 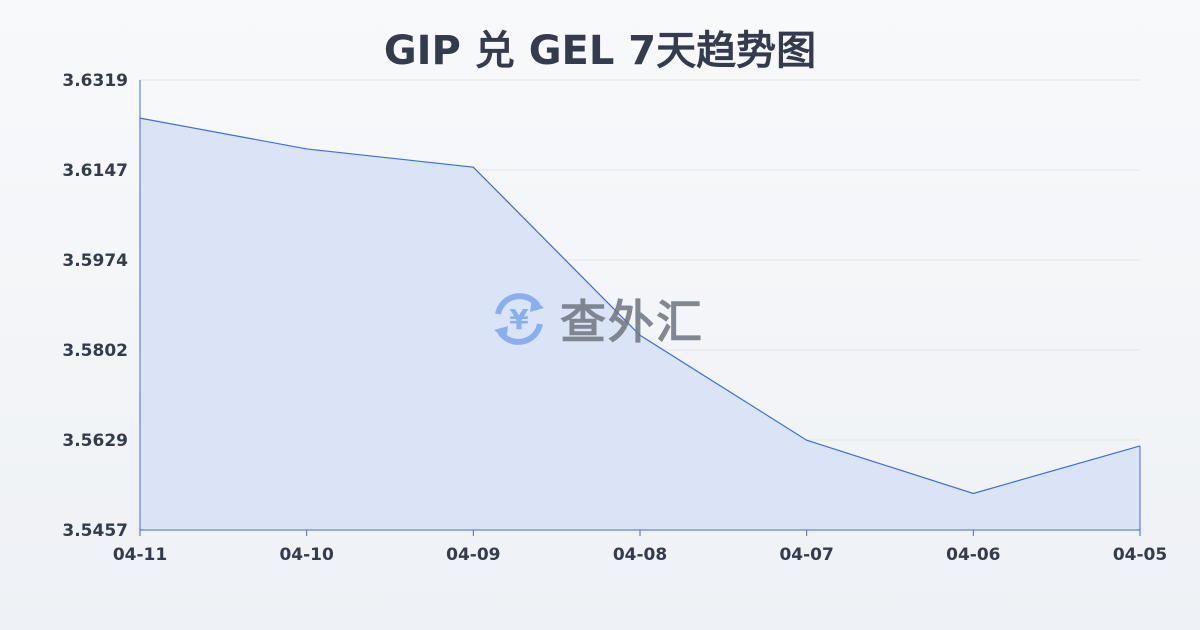 What do you see at coordinates (140, 555) in the screenshot?
I see `x-tick-label: 04-11` at bounding box center [140, 555].